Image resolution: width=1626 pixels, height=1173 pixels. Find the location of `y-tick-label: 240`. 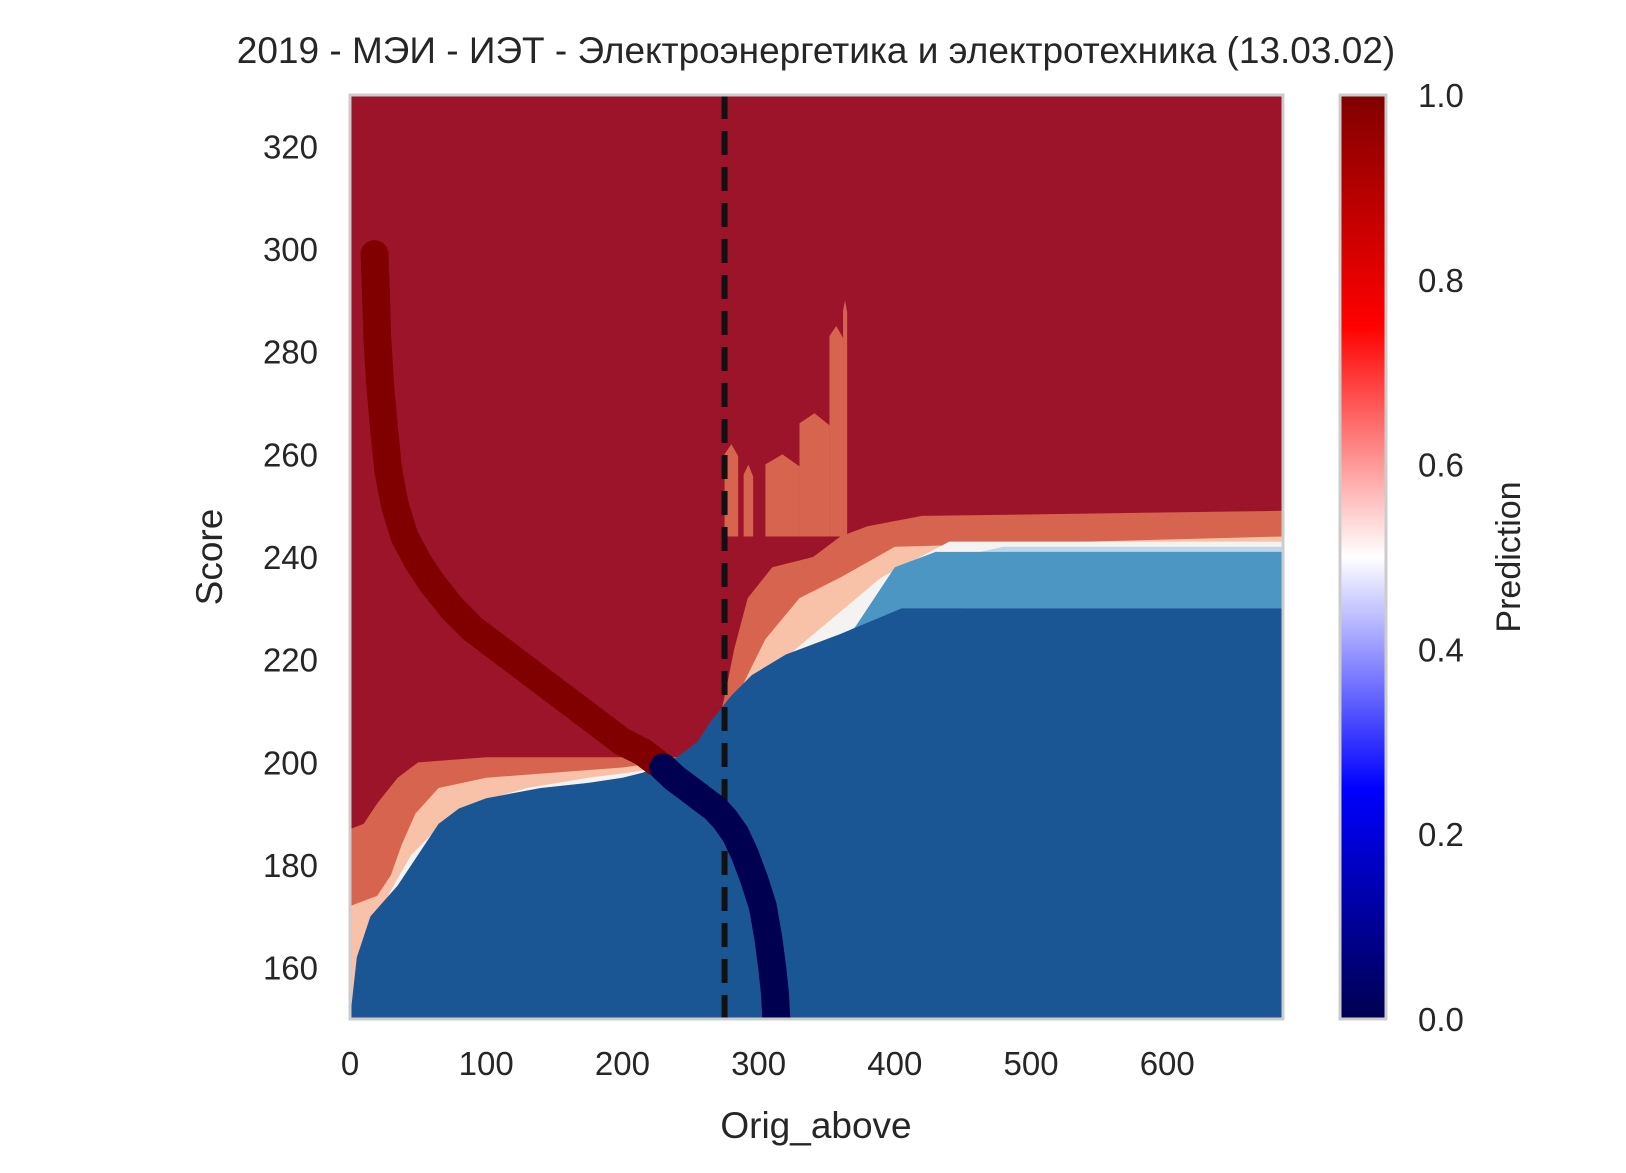

y-tick-label: 240 is located at coordinates (290, 557).